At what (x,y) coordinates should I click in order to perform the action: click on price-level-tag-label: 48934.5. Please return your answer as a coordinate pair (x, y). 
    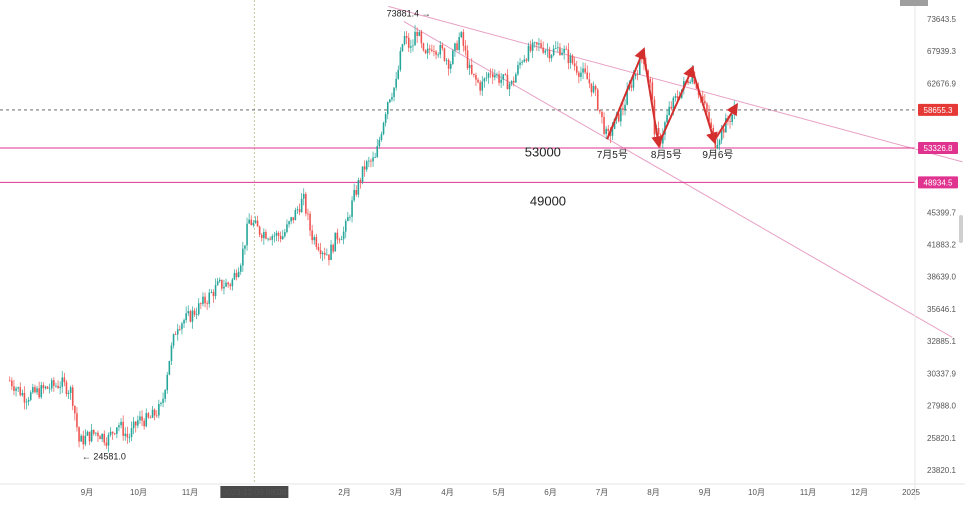
    Looking at the image, I should click on (938, 182).